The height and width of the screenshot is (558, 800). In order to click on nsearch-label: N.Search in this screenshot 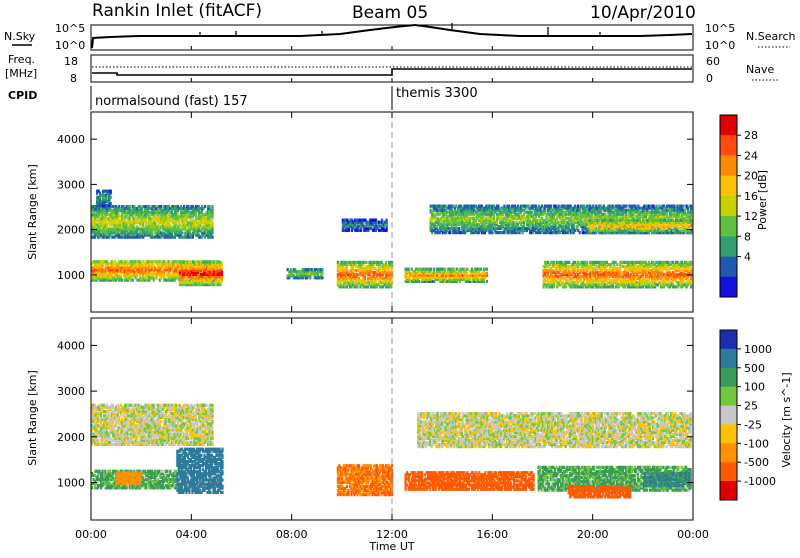, I will do `click(771, 36)`.